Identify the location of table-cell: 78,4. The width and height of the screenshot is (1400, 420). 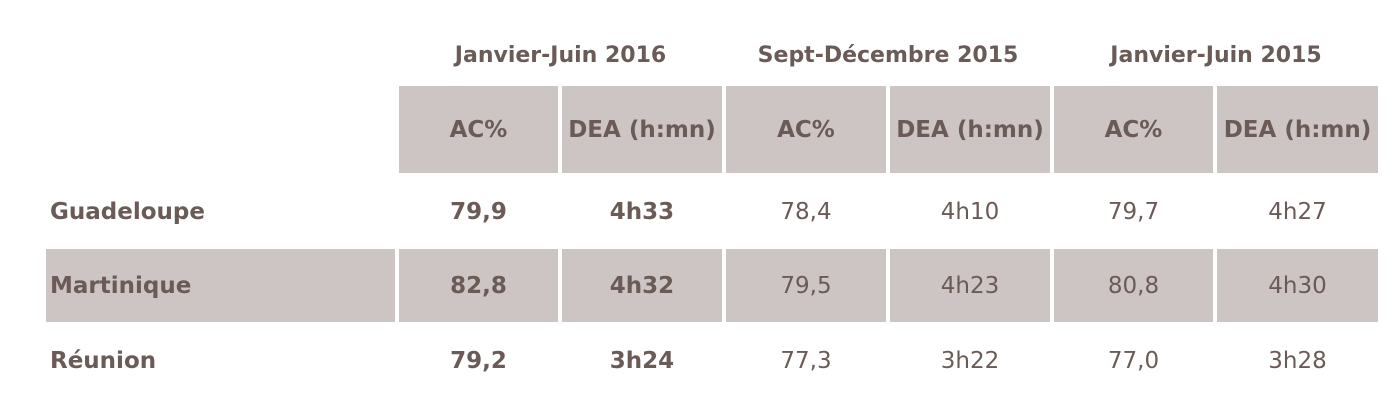
(806, 212).